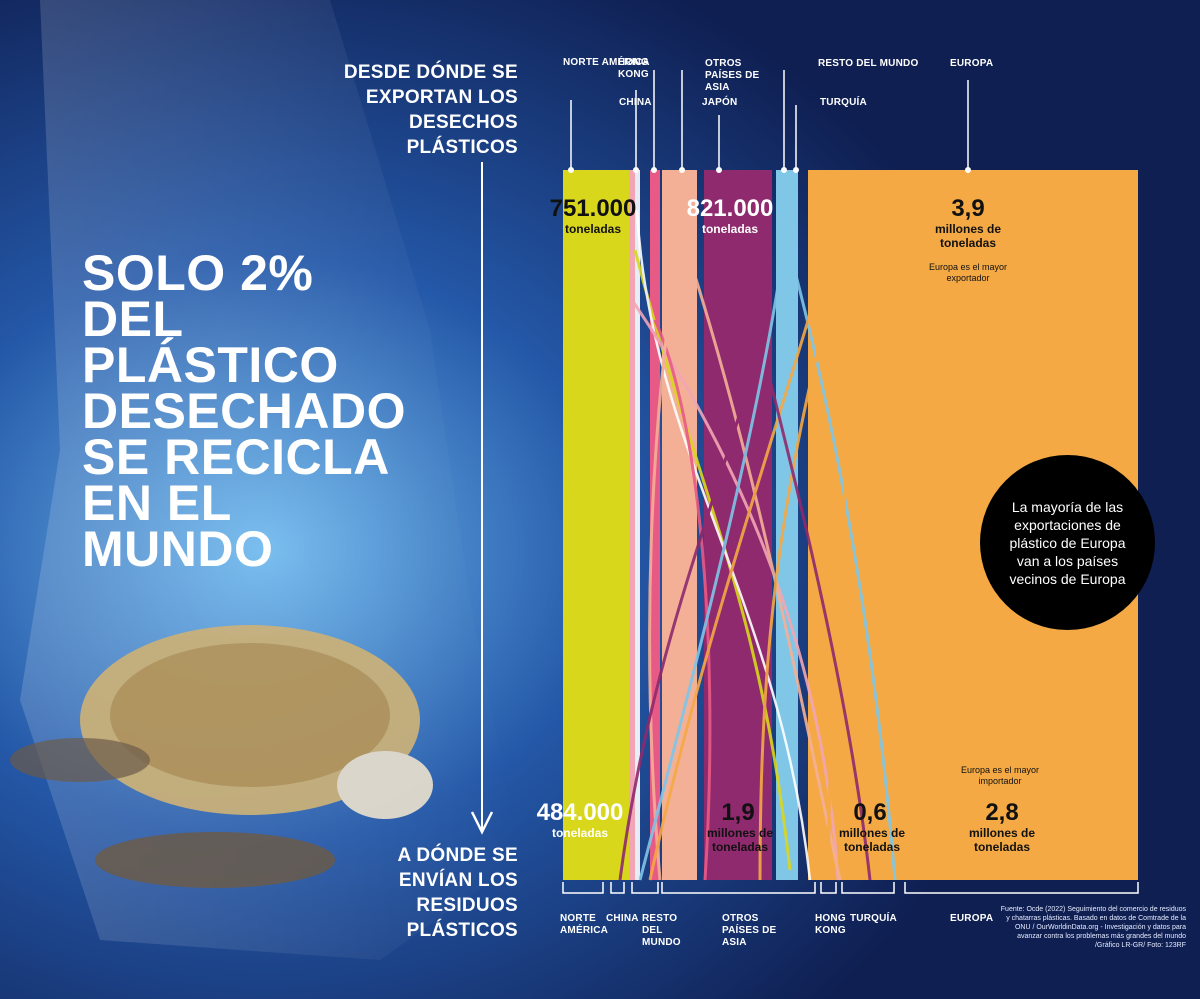 Image resolution: width=1200 pixels, height=999 pixels. Describe the element at coordinates (873, 918) in the screenshot. I see `label-import-turquia: TURQUÍA` at that location.